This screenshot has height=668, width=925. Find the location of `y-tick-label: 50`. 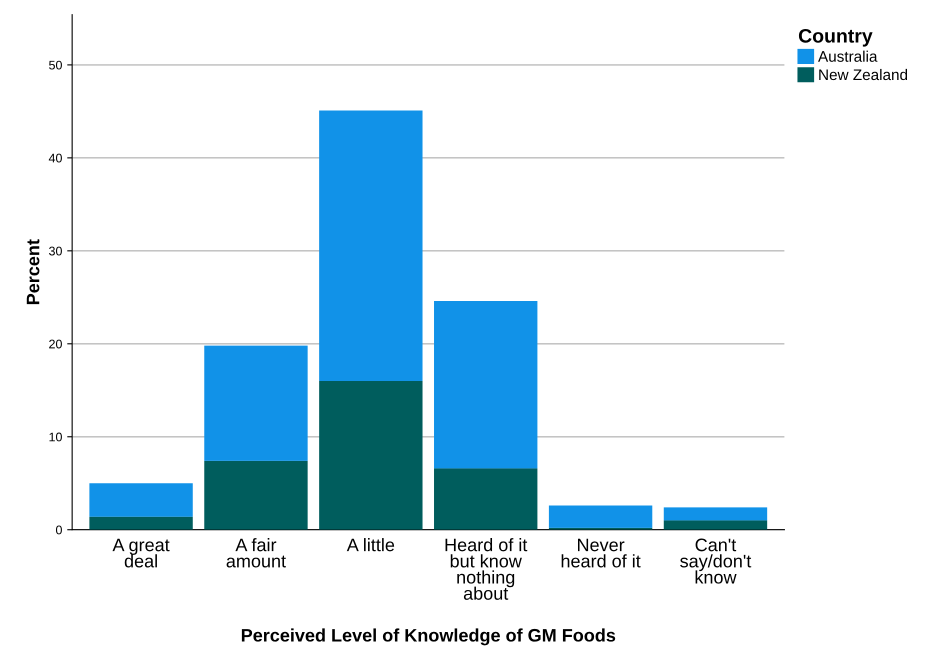

y-tick-label: 50 is located at coordinates (55, 65).